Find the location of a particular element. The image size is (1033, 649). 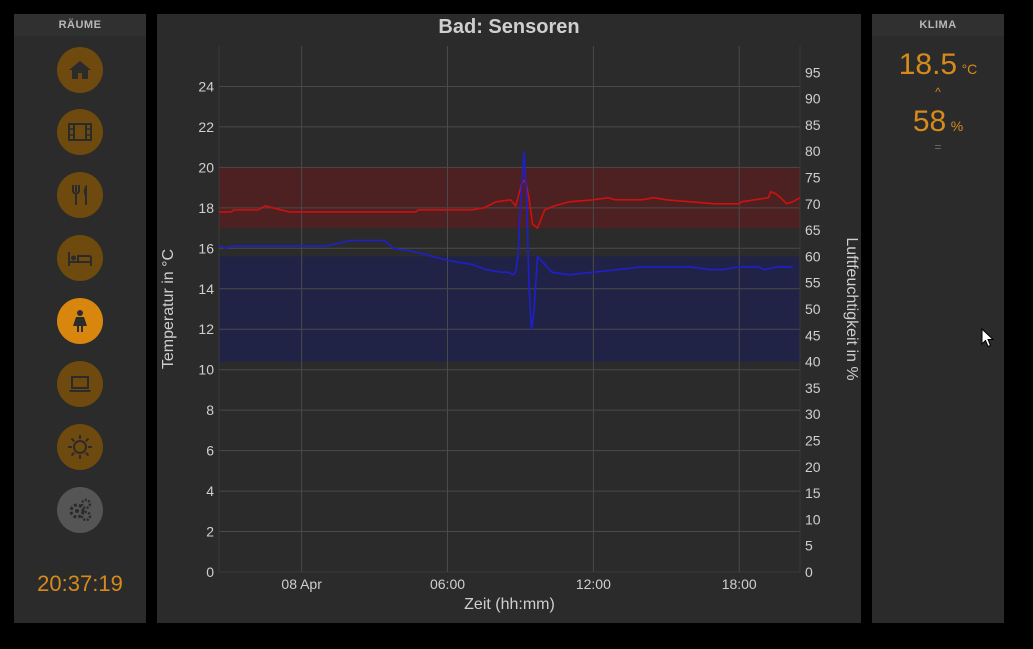

room-button-dining is located at coordinates (80, 195).